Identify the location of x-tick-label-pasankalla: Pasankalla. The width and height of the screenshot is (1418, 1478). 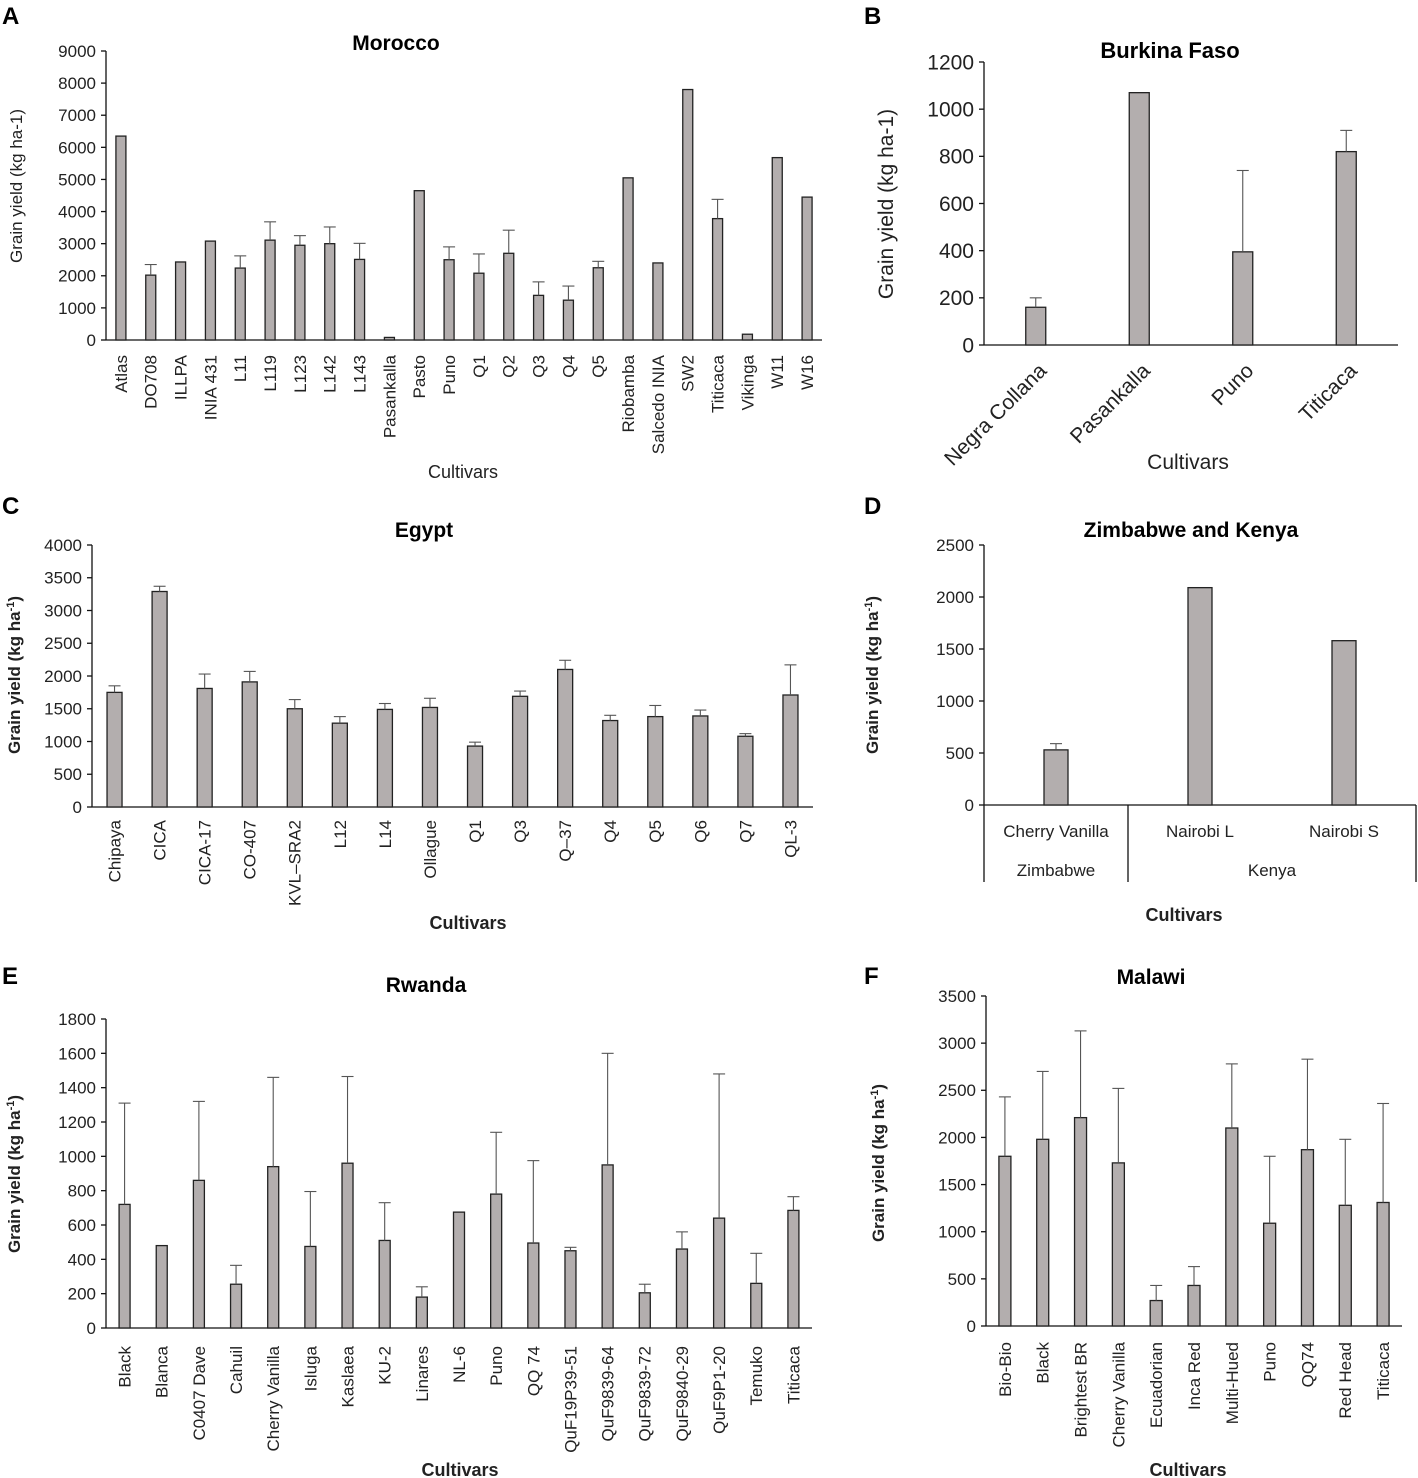
(389, 396).